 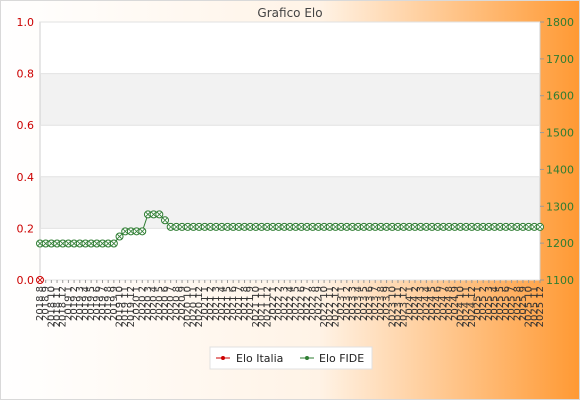 What do you see at coordinates (313, 303) in the screenshot?
I see `x-tick-label: 2022 8` at bounding box center [313, 303].